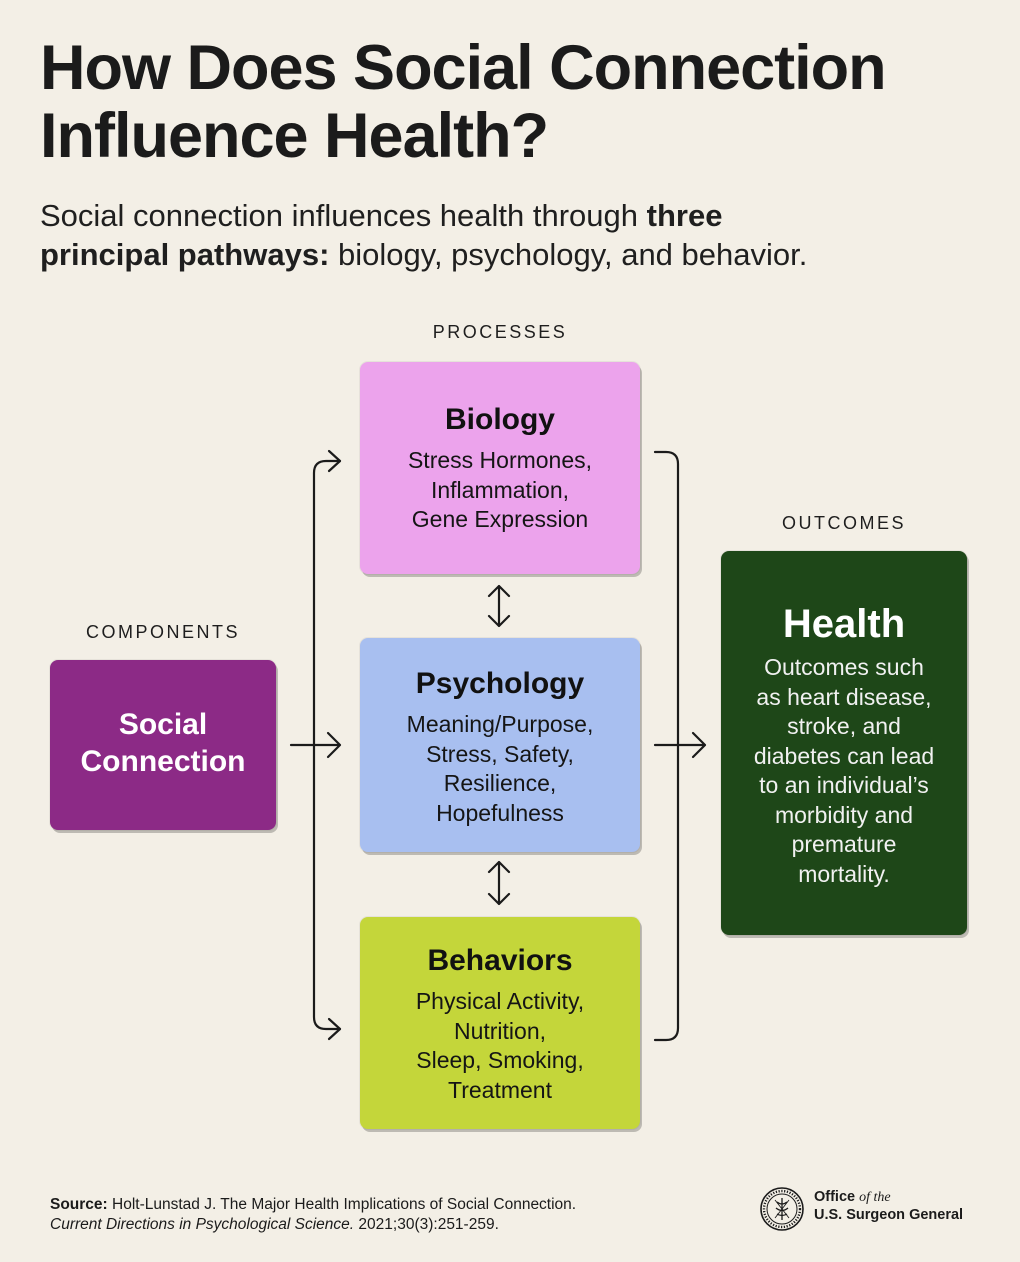 Image resolution: width=1020 pixels, height=1262 pixels. I want to click on seal-icon, so click(782, 1209).